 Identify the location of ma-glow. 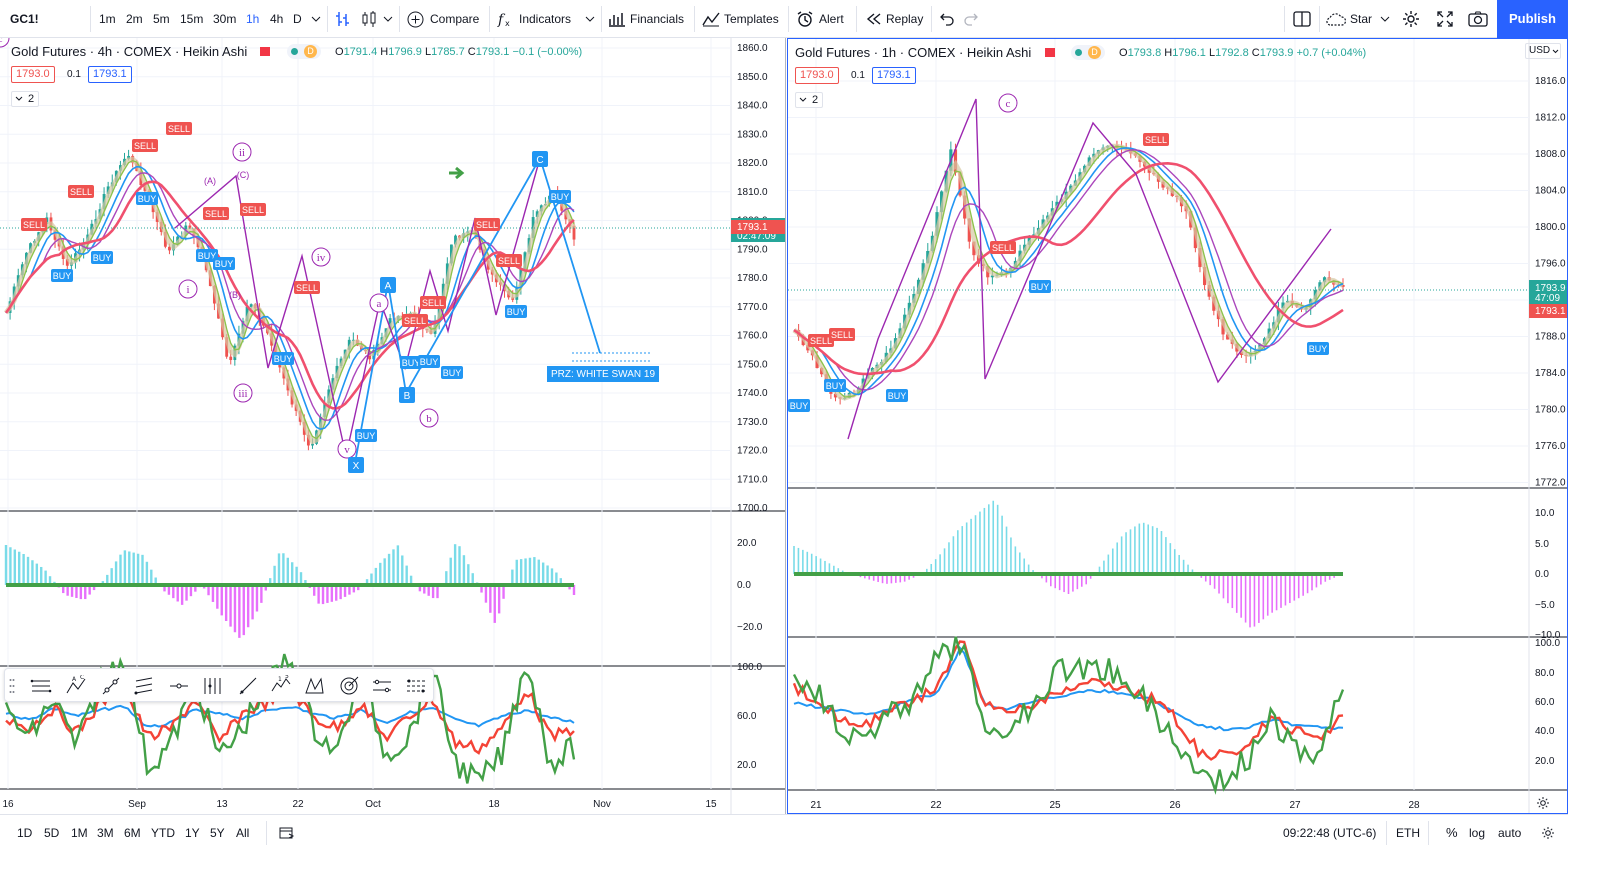
(1068, 272).